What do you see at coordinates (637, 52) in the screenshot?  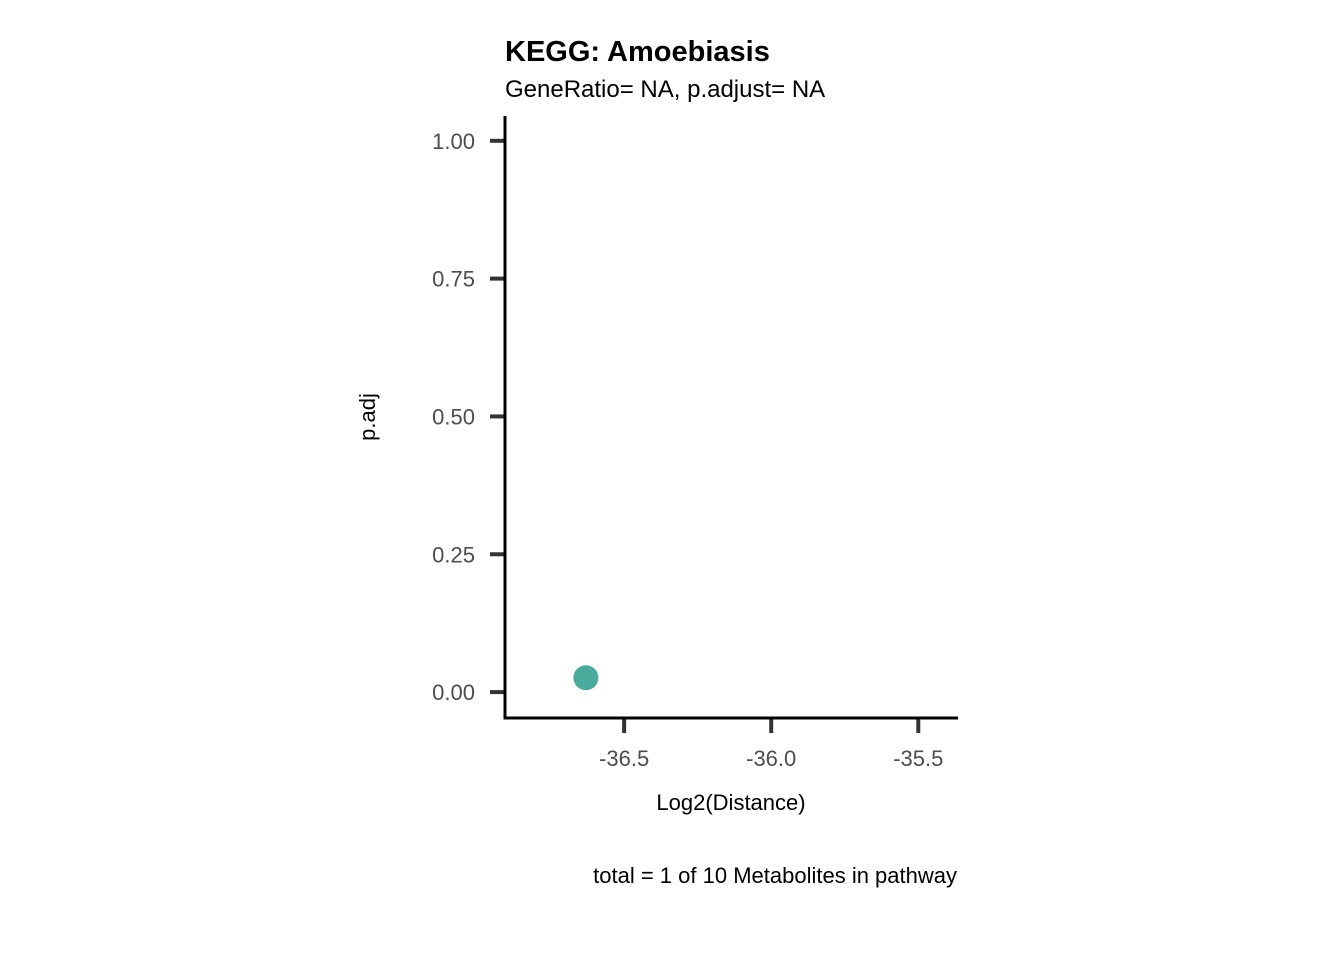 I see `chart-title: KEGG: Amoebiasis` at bounding box center [637, 52].